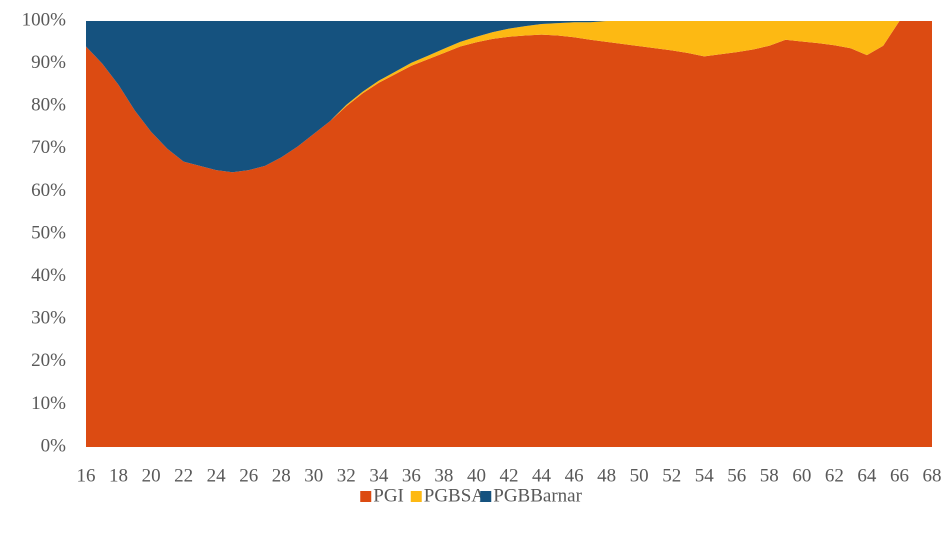 Image resolution: width=948 pixels, height=537 pixels. Describe the element at coordinates (932, 475) in the screenshot. I see `x-tick-label: 68` at that location.